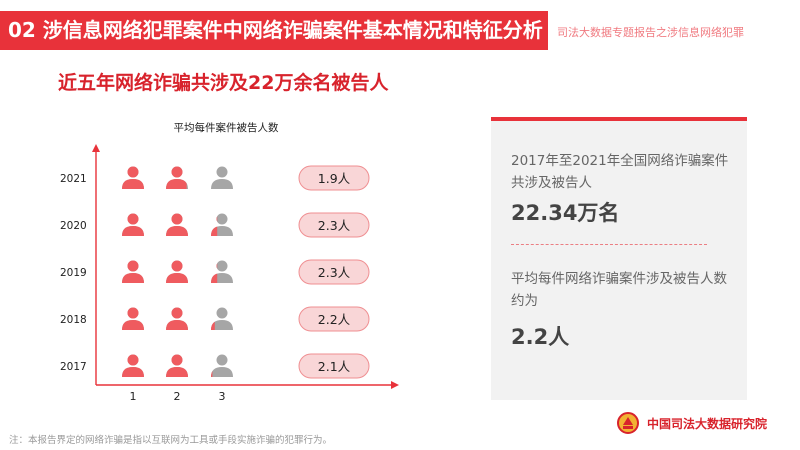  I want to click on y-tick-label: 2020, so click(73, 226).